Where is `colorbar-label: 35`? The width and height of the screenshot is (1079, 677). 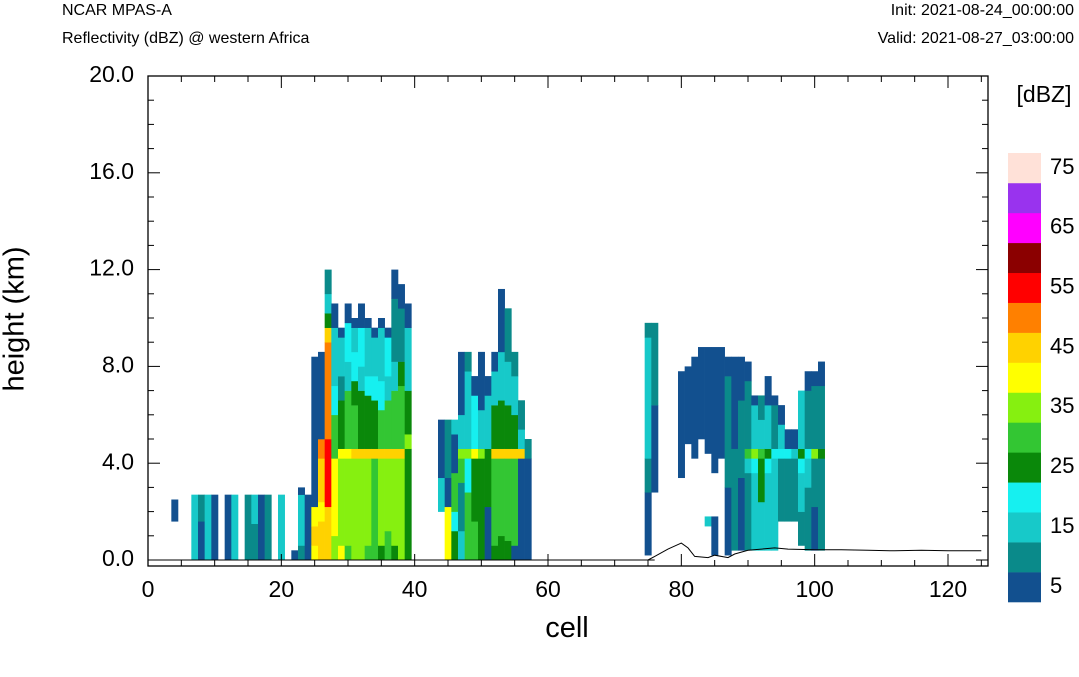
colorbar-label: 35 is located at coordinates (1062, 405).